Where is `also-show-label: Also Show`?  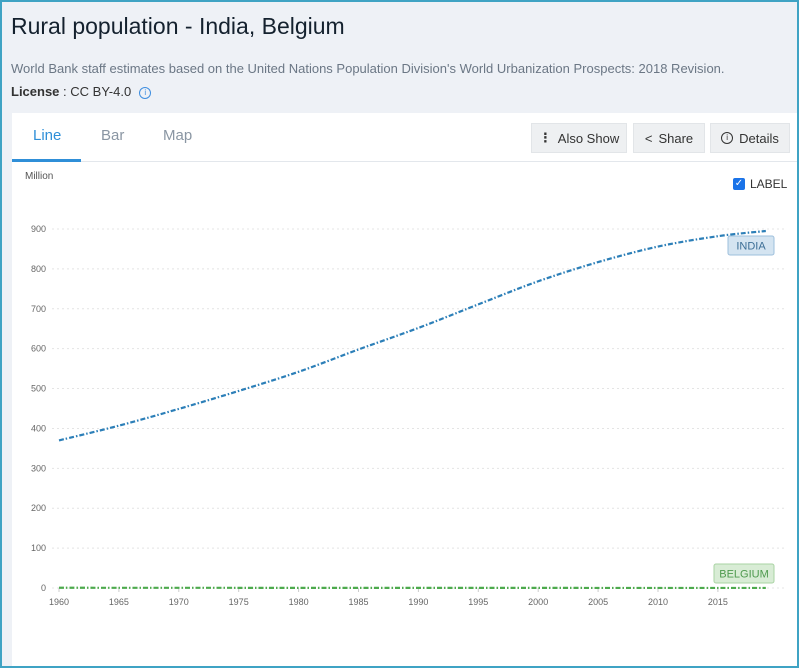
also-show-label: Also Show is located at coordinates (588, 138).